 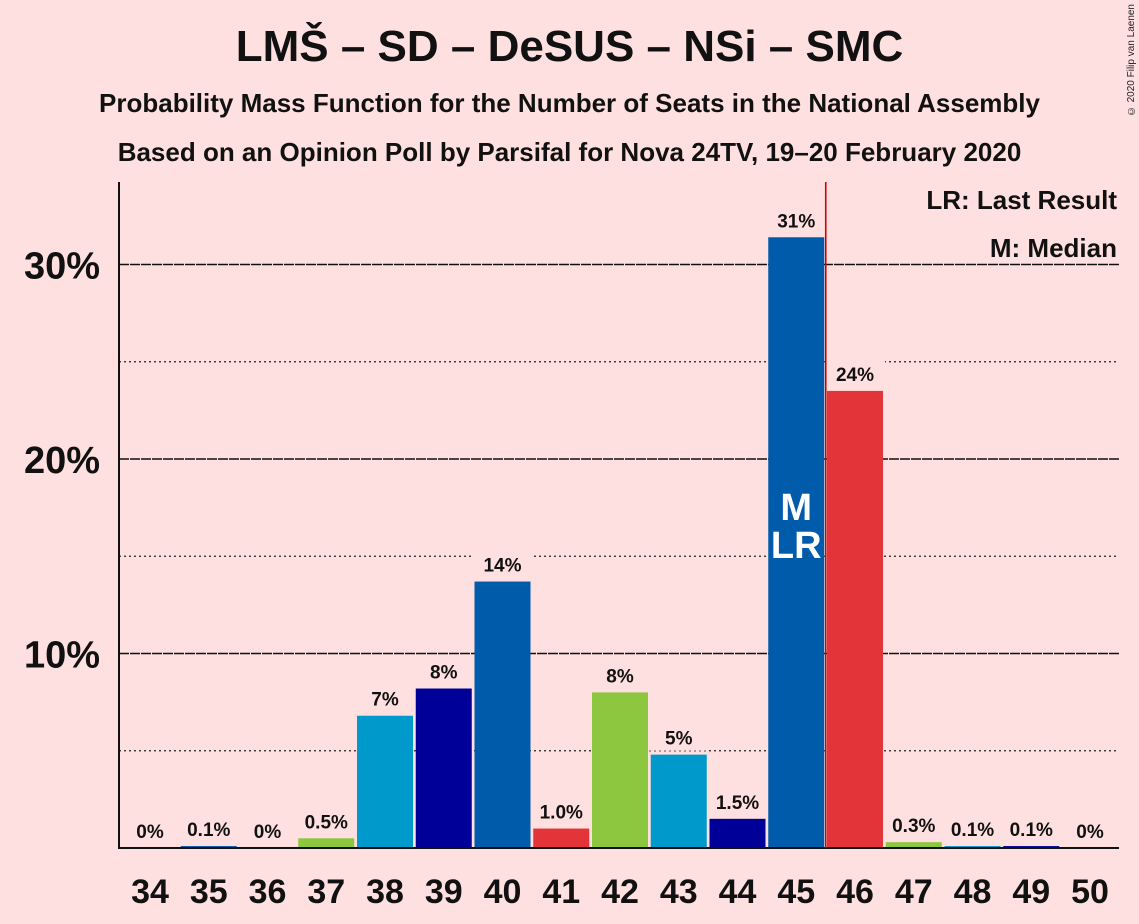 What do you see at coordinates (569, 46) in the screenshot?
I see `chart-title: LMŠ – SD – DeSUS – NSi – SMC` at bounding box center [569, 46].